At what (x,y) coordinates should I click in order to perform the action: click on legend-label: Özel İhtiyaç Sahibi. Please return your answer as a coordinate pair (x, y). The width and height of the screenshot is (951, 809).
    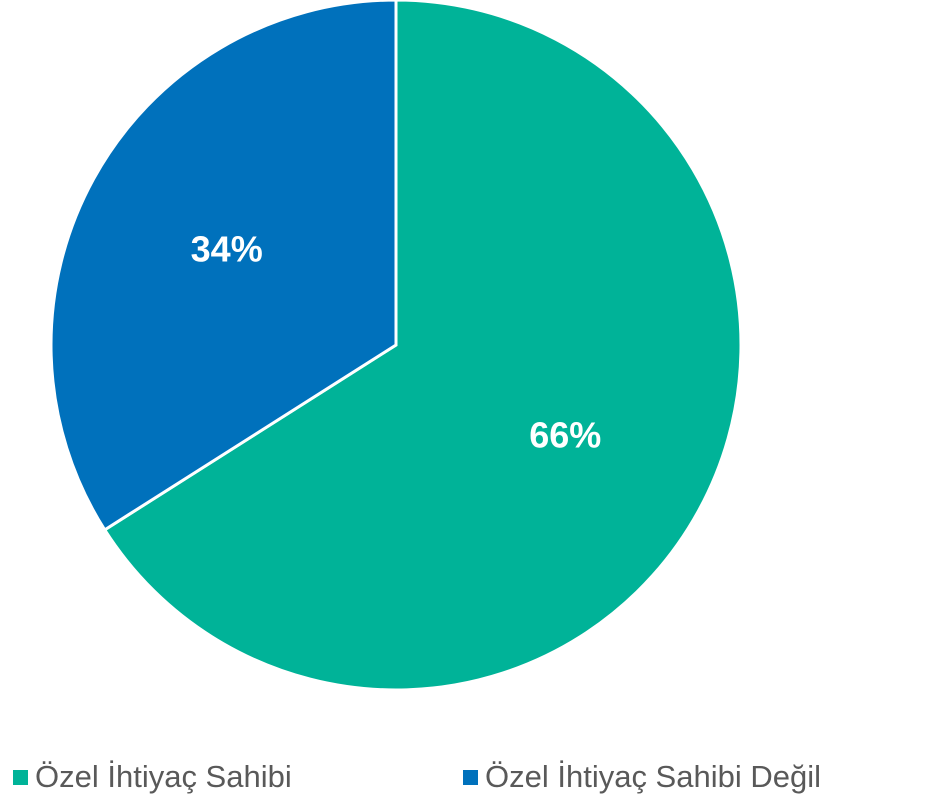
    Looking at the image, I should click on (163, 776).